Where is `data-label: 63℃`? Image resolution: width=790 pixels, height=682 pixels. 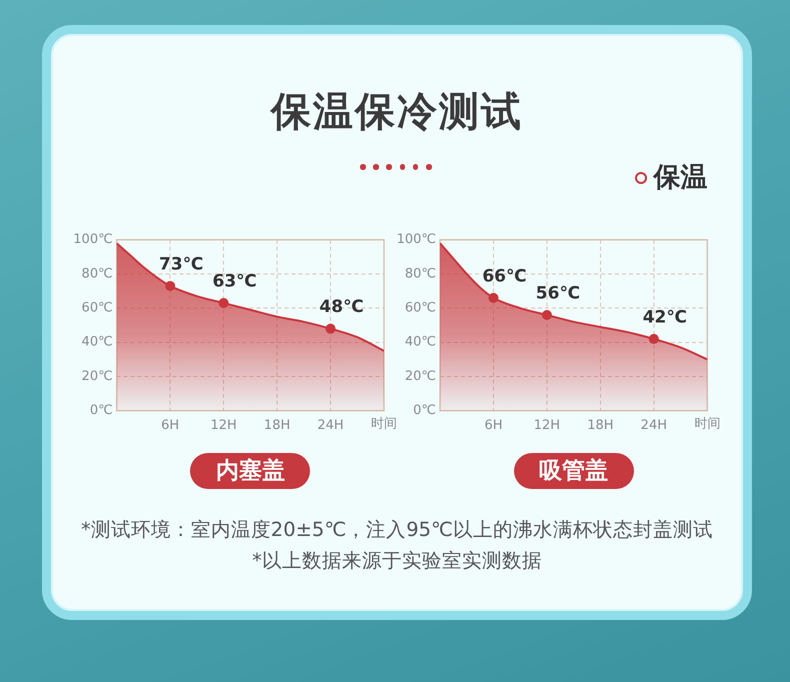 data-label: 63℃ is located at coordinates (234, 281).